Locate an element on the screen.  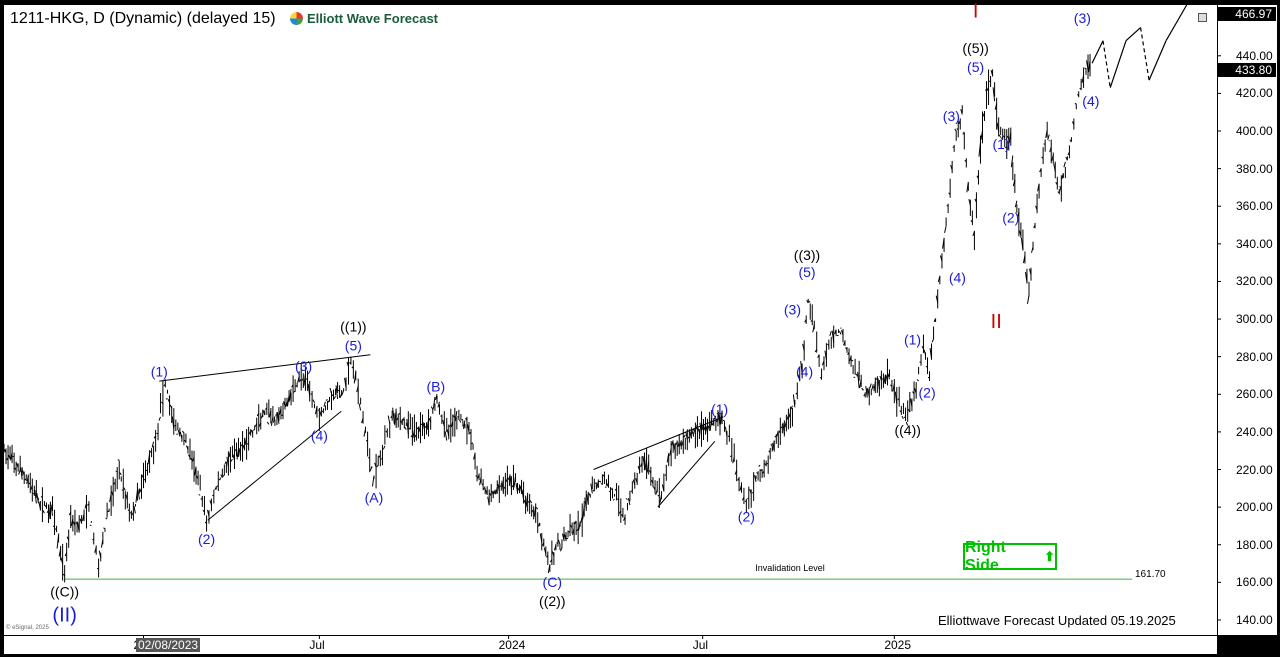
wave-label: (4) is located at coordinates (319, 436).